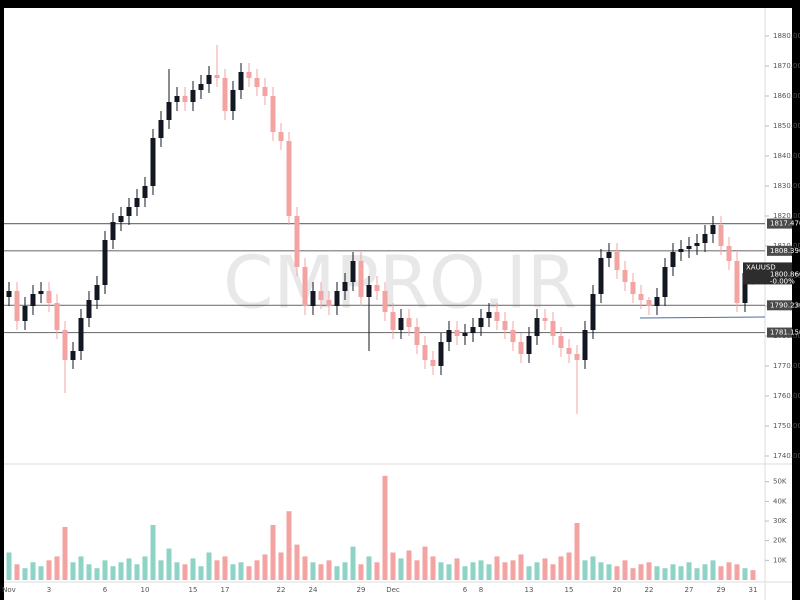  What do you see at coordinates (761, 267) in the screenshot?
I see `last-symbol: XAUUSD` at bounding box center [761, 267].